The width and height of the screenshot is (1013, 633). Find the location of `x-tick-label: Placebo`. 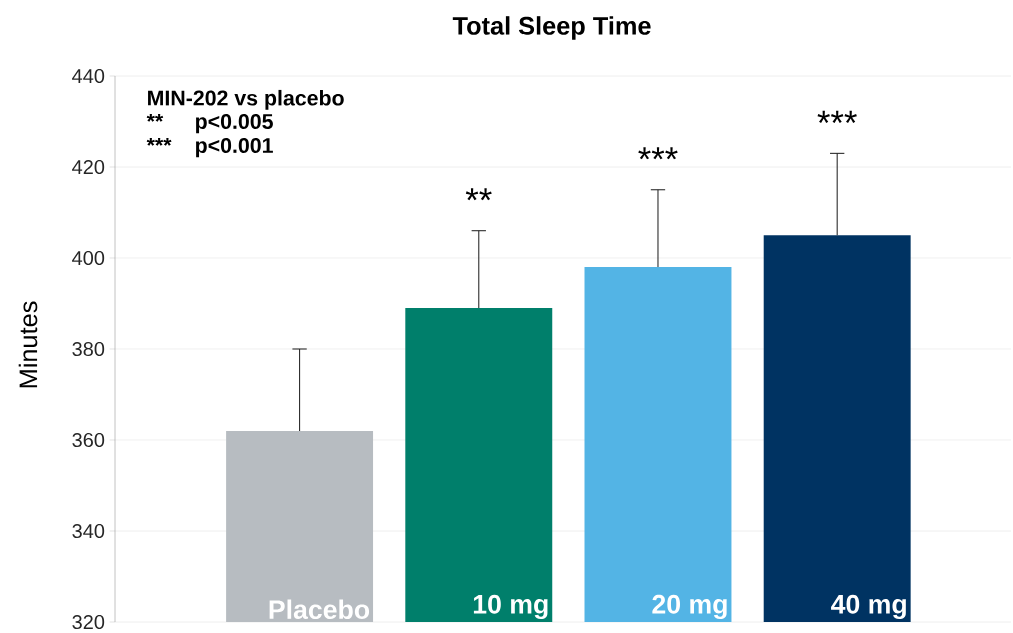

x-tick-label: Placebo is located at coordinates (319, 609).